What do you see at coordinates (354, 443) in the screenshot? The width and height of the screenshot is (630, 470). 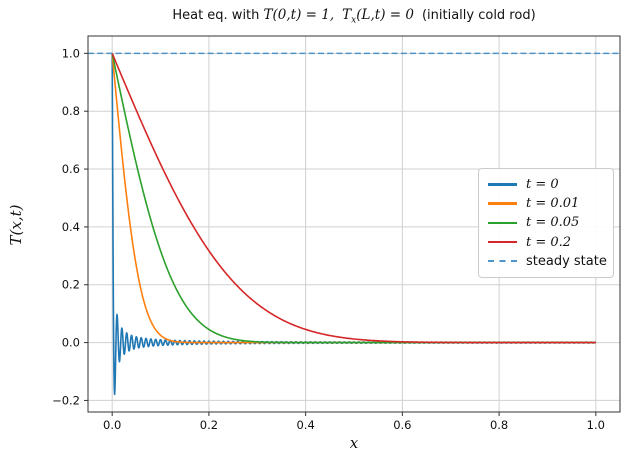 I see `x-axis-label: x` at bounding box center [354, 443].